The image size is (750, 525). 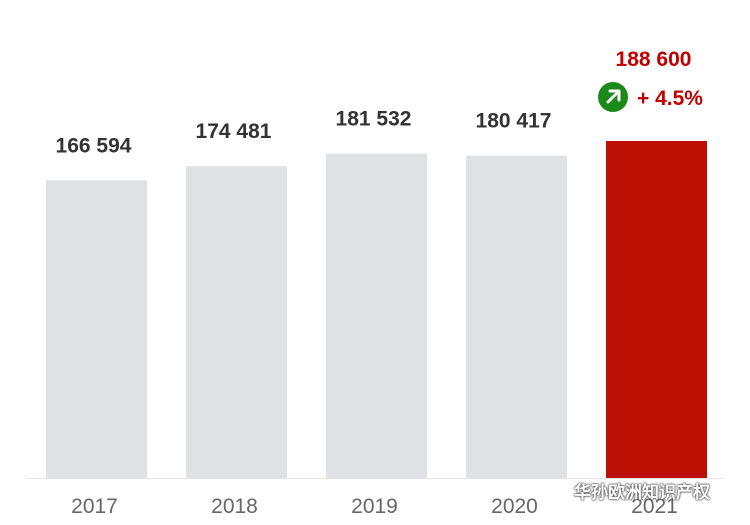 I want to click on bar-2019, so click(x=376, y=315).